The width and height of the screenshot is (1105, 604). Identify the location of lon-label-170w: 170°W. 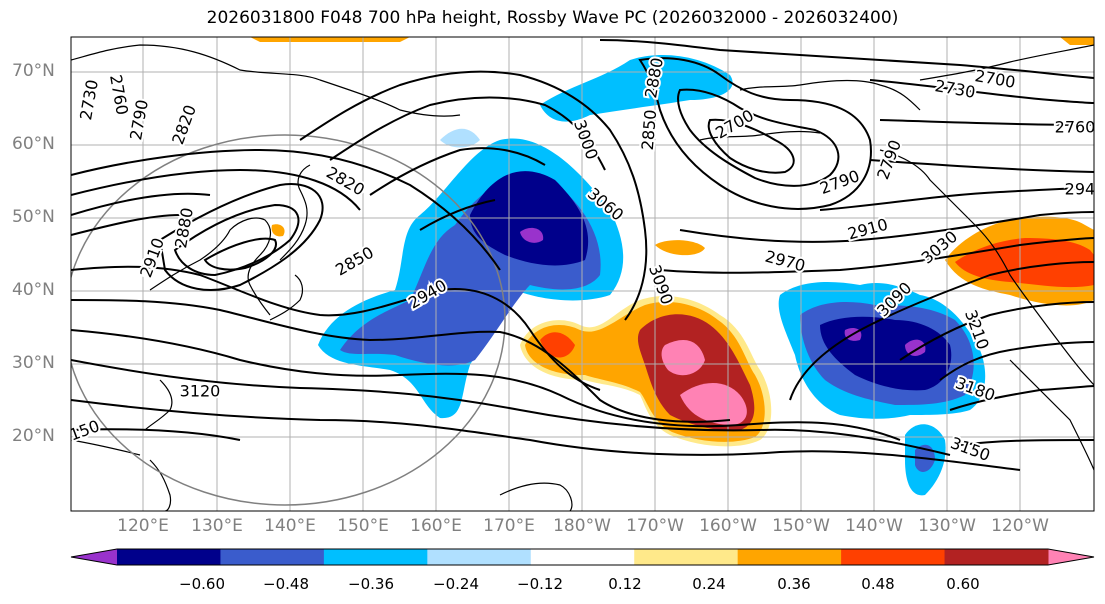
(655, 526).